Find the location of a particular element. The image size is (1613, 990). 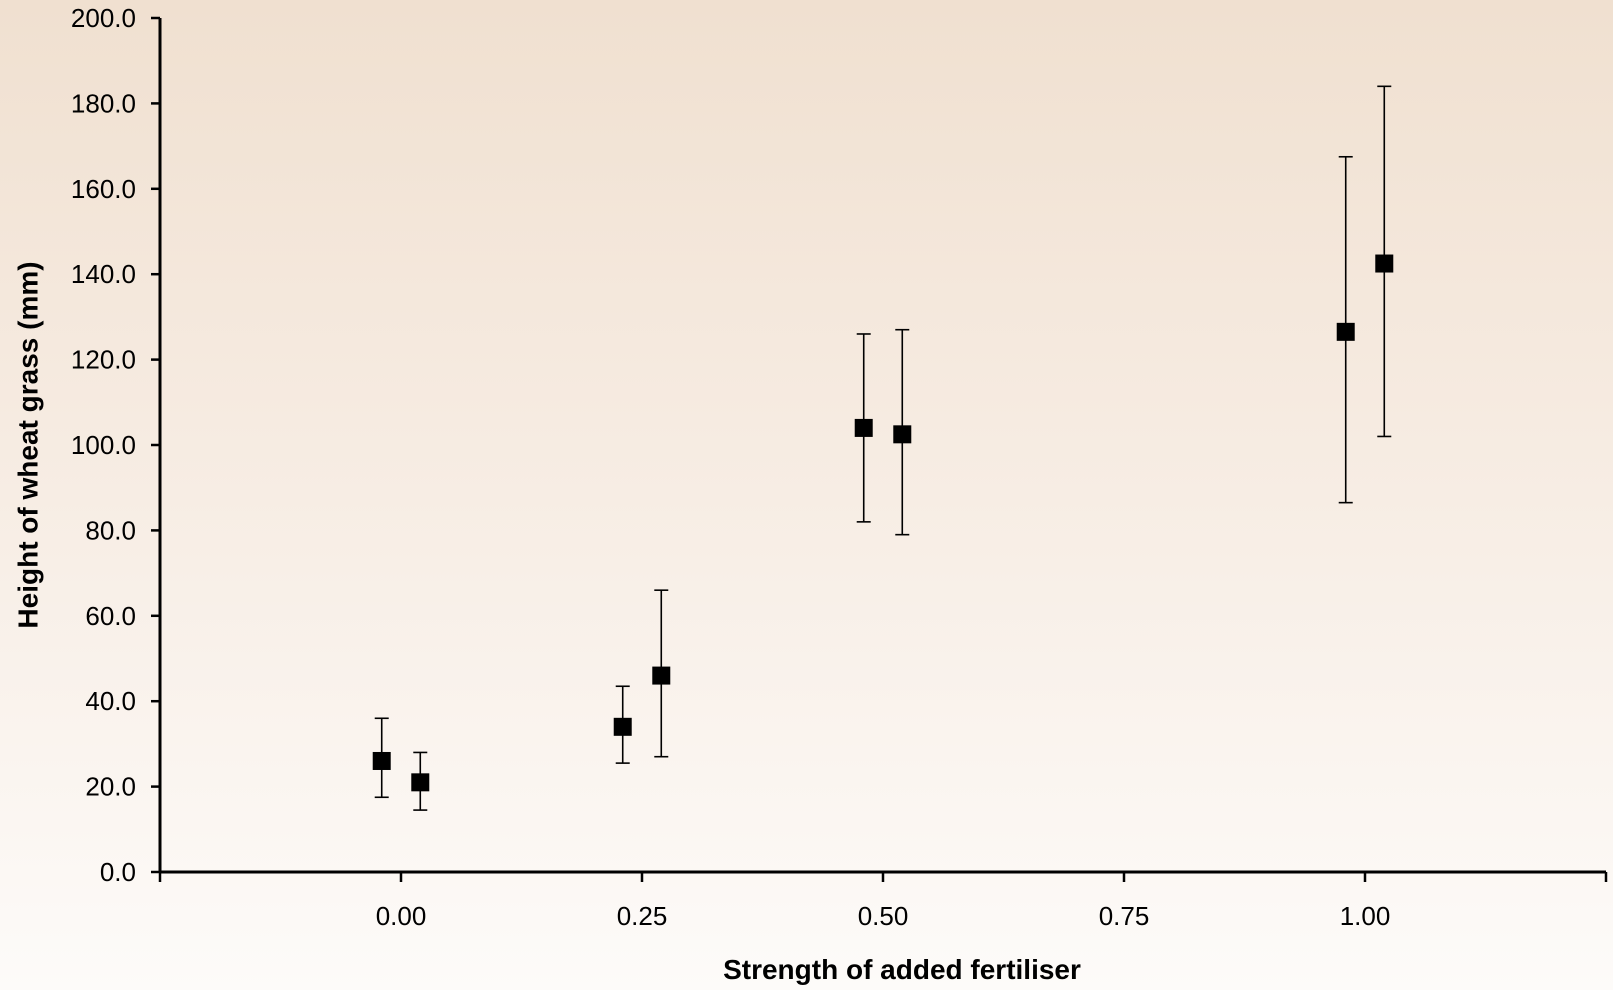

x-tick-label: 0.50 is located at coordinates (883, 916).